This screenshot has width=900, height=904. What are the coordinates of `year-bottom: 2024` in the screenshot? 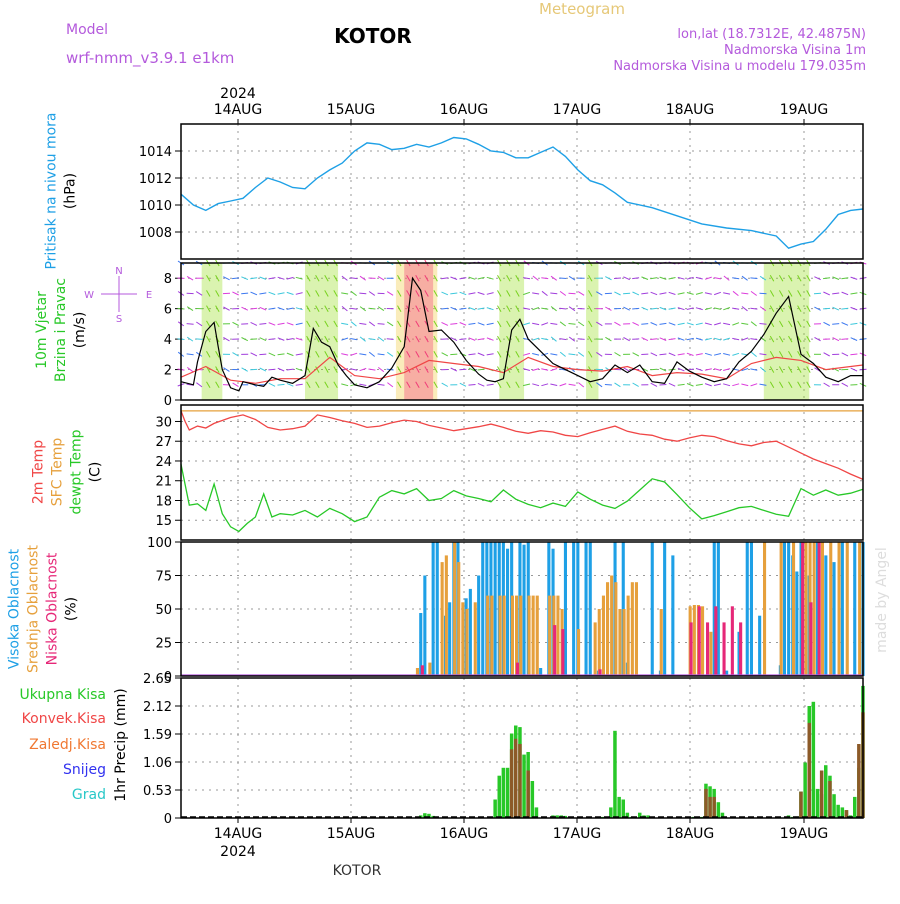 It's located at (238, 852).